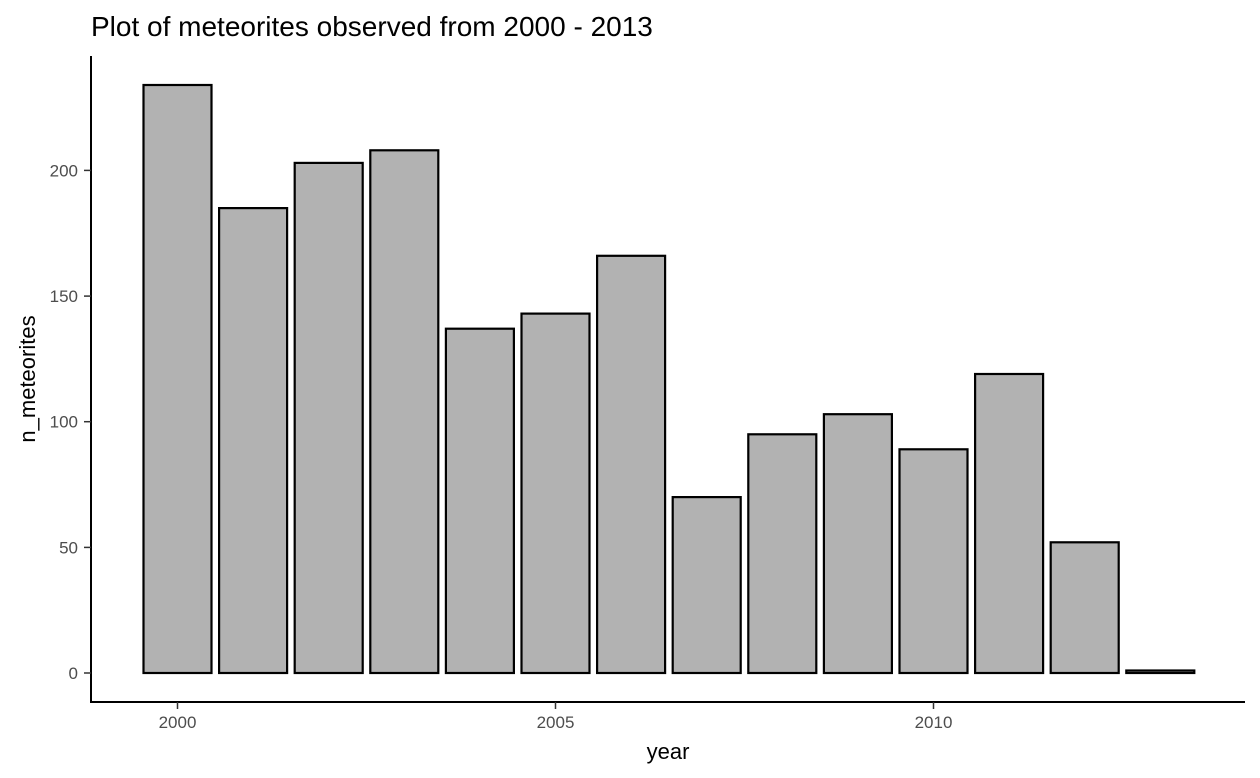 This screenshot has height=778, width=1260. What do you see at coordinates (1160, 672) in the screenshot?
I see `bar-2013` at bounding box center [1160, 672].